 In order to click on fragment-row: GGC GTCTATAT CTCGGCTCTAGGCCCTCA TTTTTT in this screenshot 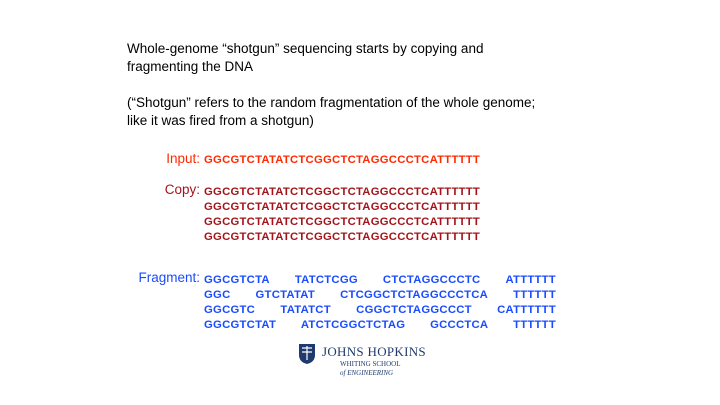, I will do `click(380, 295)`.